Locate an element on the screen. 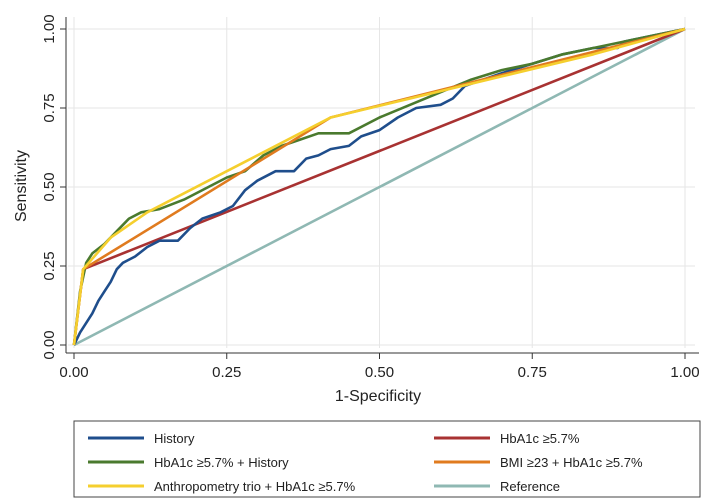 The image size is (707, 500). legend-label-0: History is located at coordinates (174, 438).